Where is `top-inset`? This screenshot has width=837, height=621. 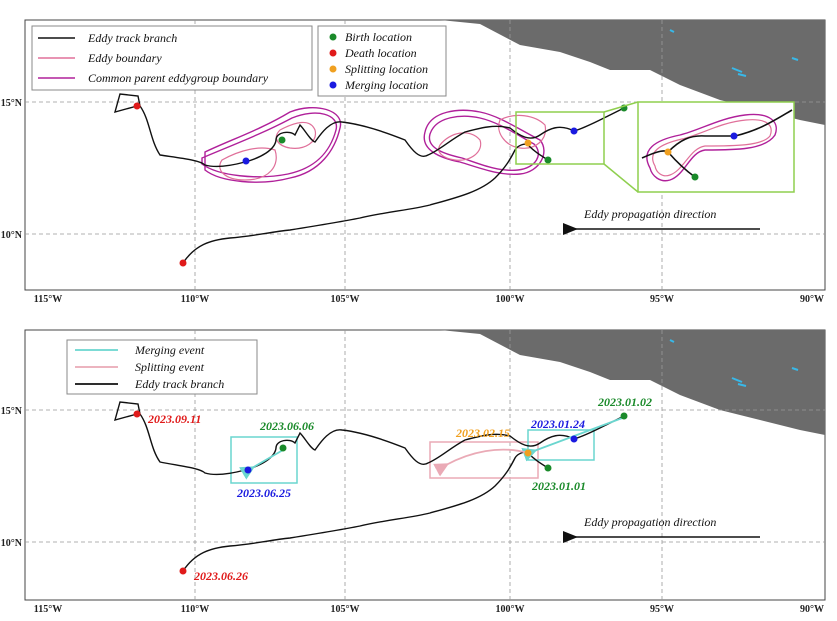 top-inset is located at coordinates (716, 147).